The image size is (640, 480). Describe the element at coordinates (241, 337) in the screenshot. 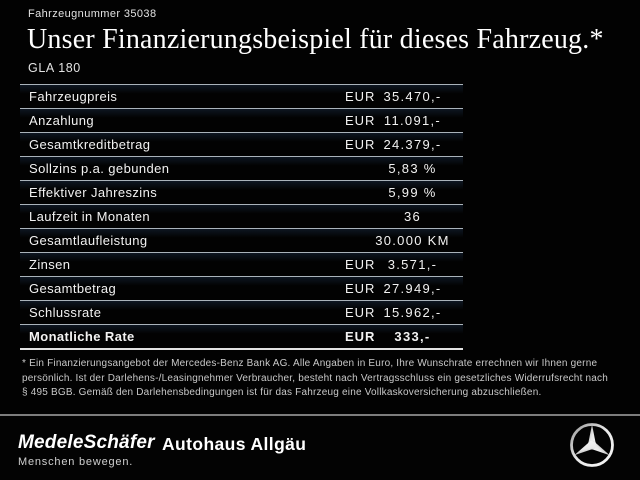

I see `table-row-monthly-rate: Monatliche Rate EUR 333,-` at that location.